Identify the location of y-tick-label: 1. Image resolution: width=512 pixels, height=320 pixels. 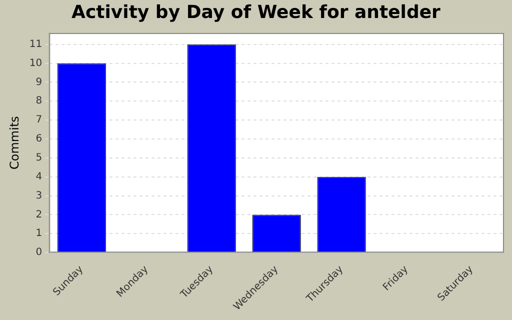
(39, 234).